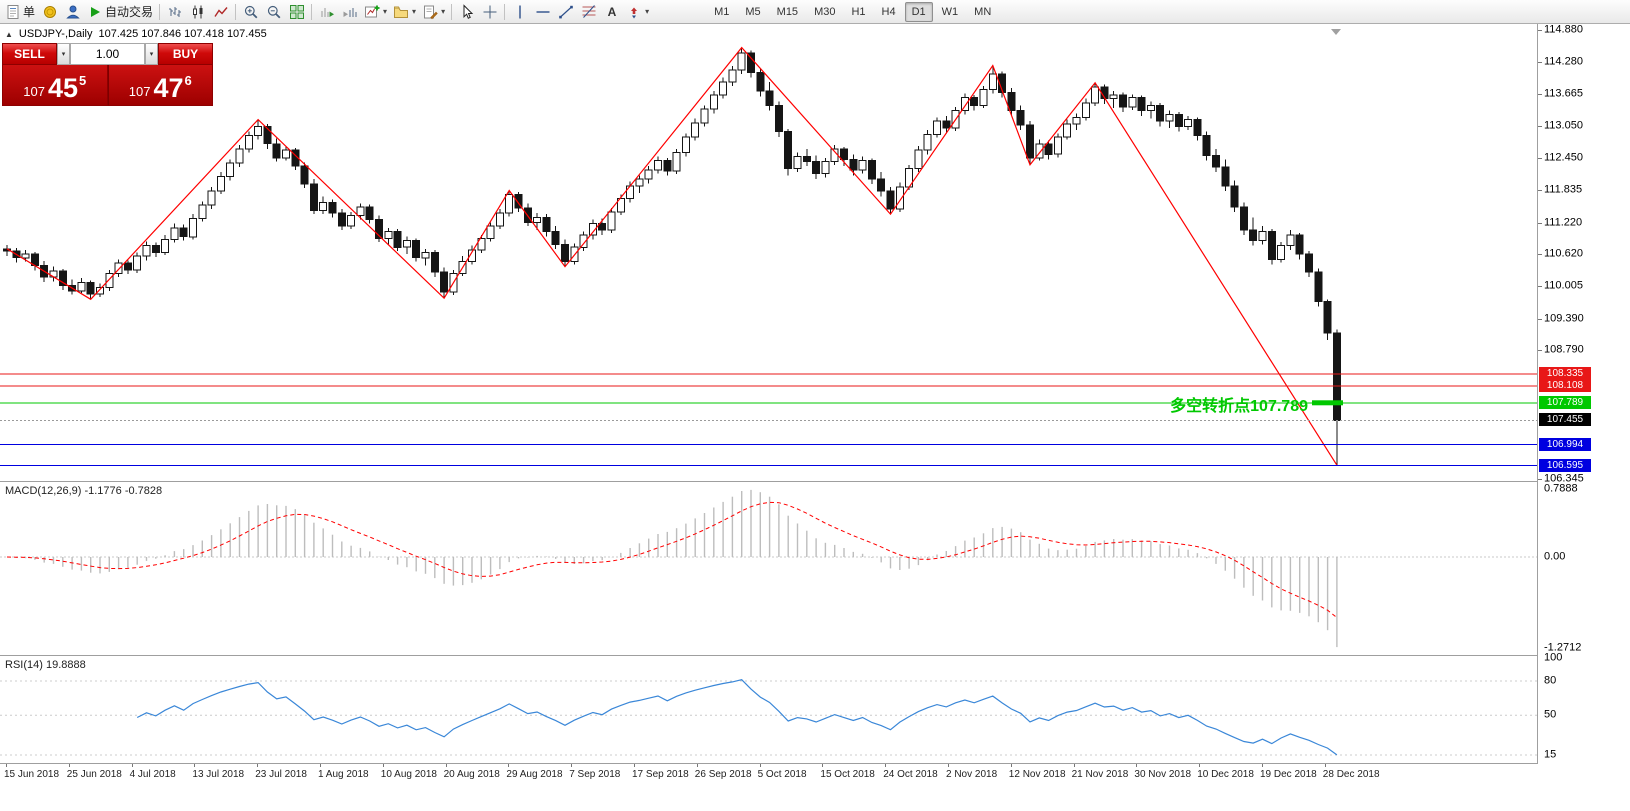 This screenshot has height=811, width=1630. I want to click on time-axis-label: 7 Sep 2018, so click(595, 774).